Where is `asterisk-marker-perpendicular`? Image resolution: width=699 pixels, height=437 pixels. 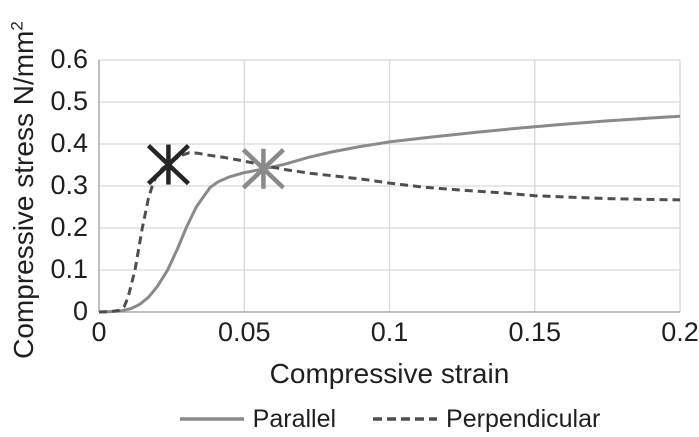 asterisk-marker-perpendicular is located at coordinates (168, 164).